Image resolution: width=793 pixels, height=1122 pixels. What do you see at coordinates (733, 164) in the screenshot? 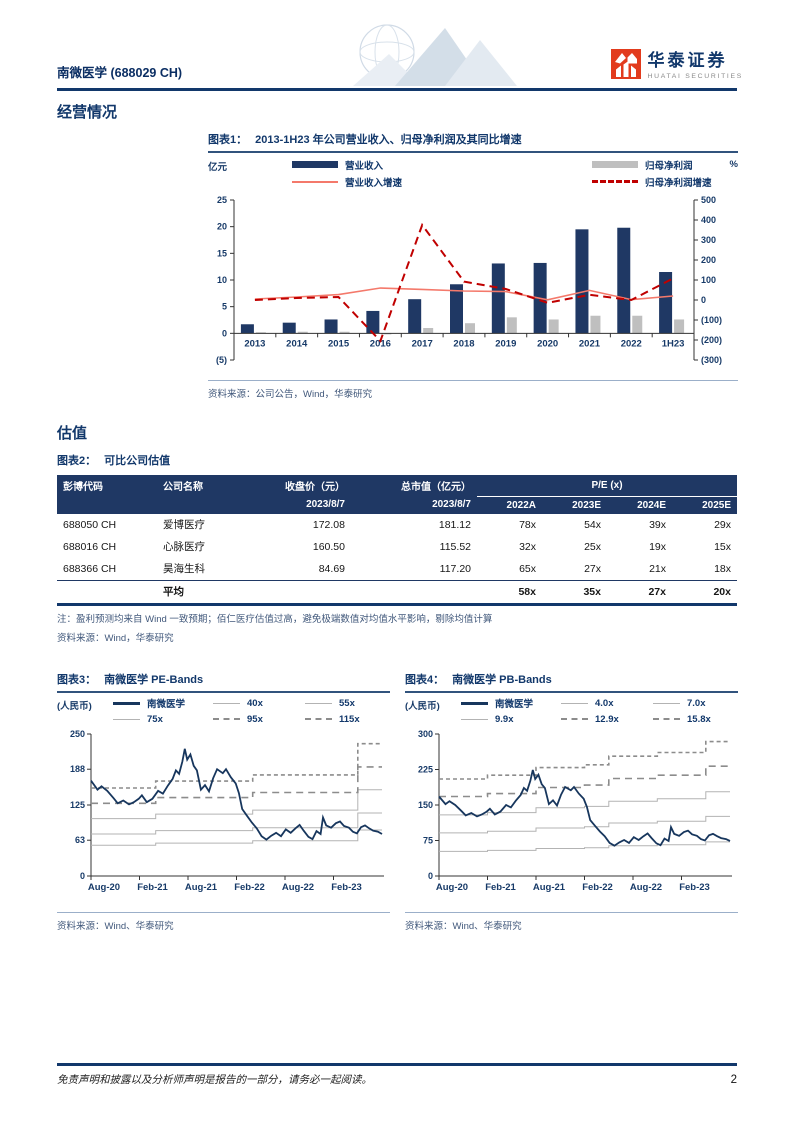
I see `right-axis-unit: %` at bounding box center [733, 164].